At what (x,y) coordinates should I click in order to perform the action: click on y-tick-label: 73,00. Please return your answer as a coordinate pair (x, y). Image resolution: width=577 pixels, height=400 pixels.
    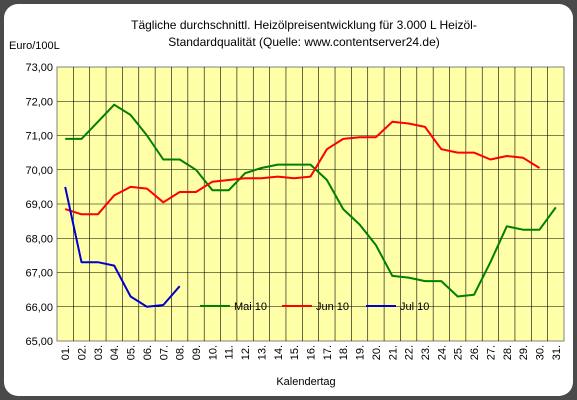
    Looking at the image, I should click on (39, 68).